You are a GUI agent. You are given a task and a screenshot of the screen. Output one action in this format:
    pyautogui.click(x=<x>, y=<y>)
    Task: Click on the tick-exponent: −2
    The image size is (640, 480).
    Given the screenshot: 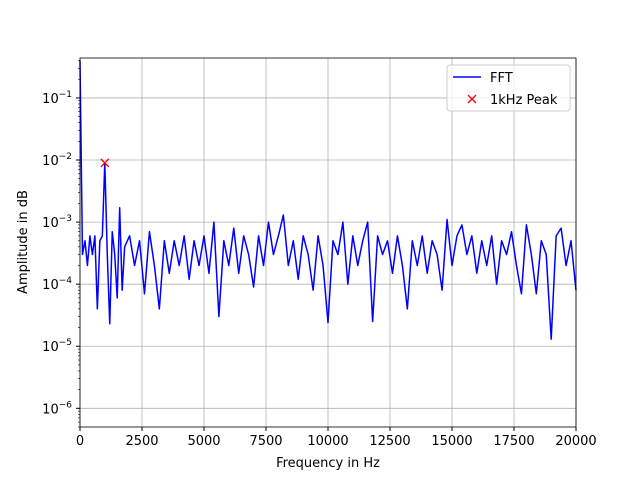 What is the action you would take?
    pyautogui.click(x=65, y=157)
    